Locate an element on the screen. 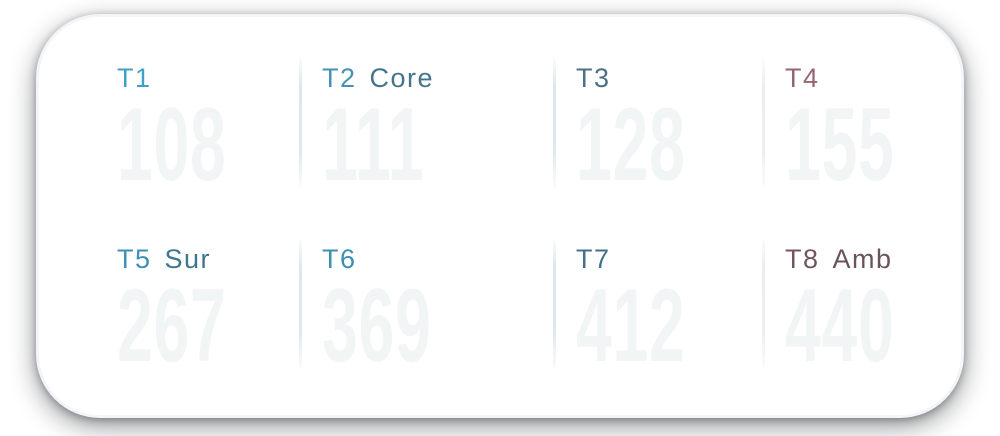  sensor-cell-t8: T8 Amb 440 is located at coordinates (861, 306).